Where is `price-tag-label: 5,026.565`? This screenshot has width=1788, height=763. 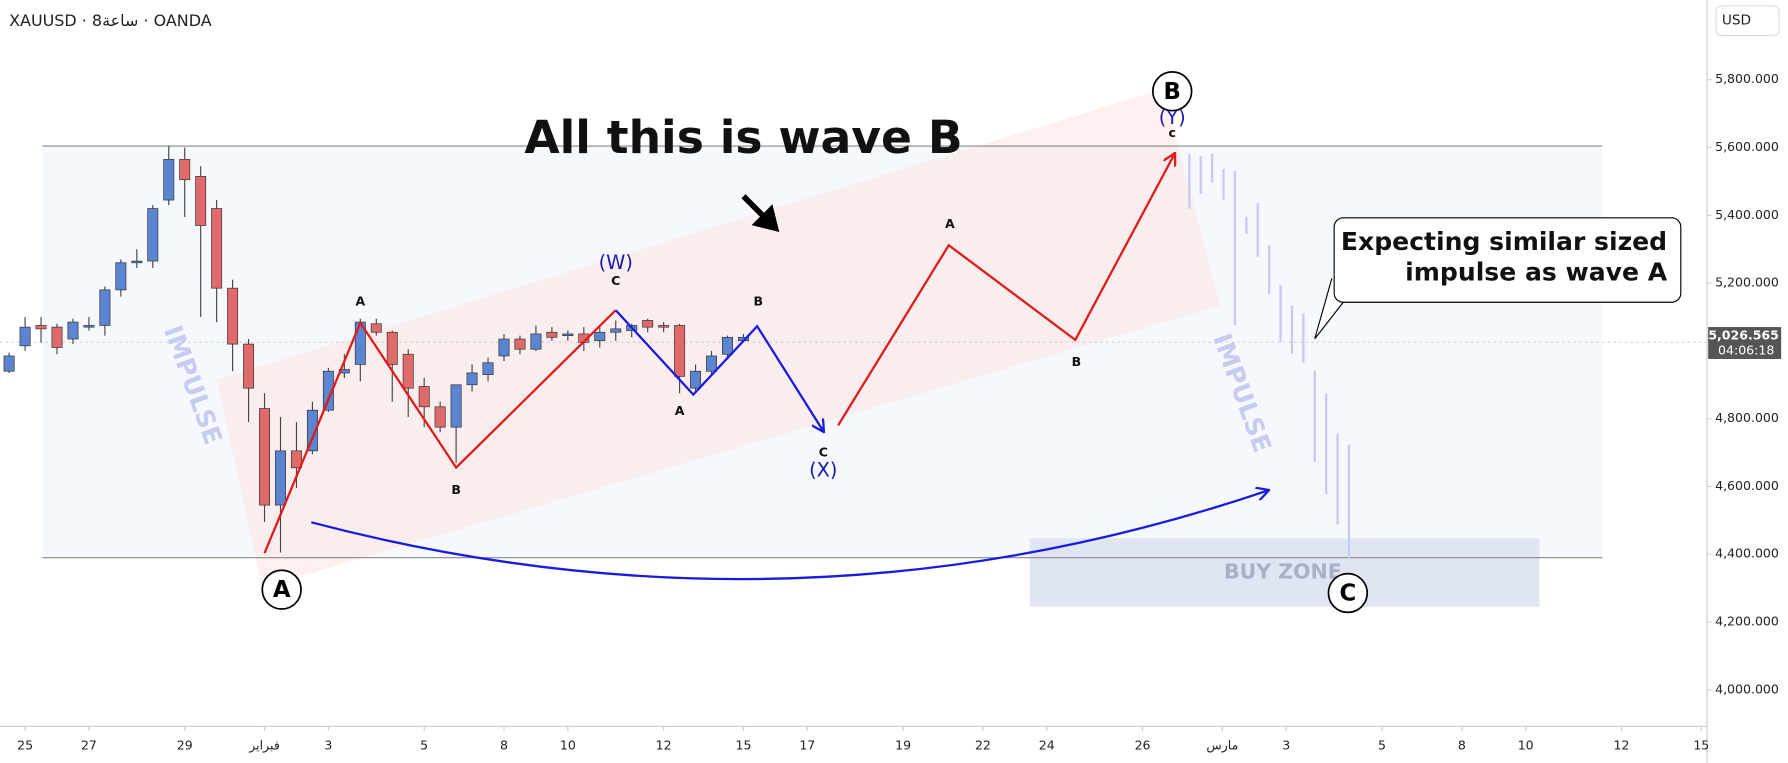 price-tag-label: 5,026.565 is located at coordinates (1743, 335).